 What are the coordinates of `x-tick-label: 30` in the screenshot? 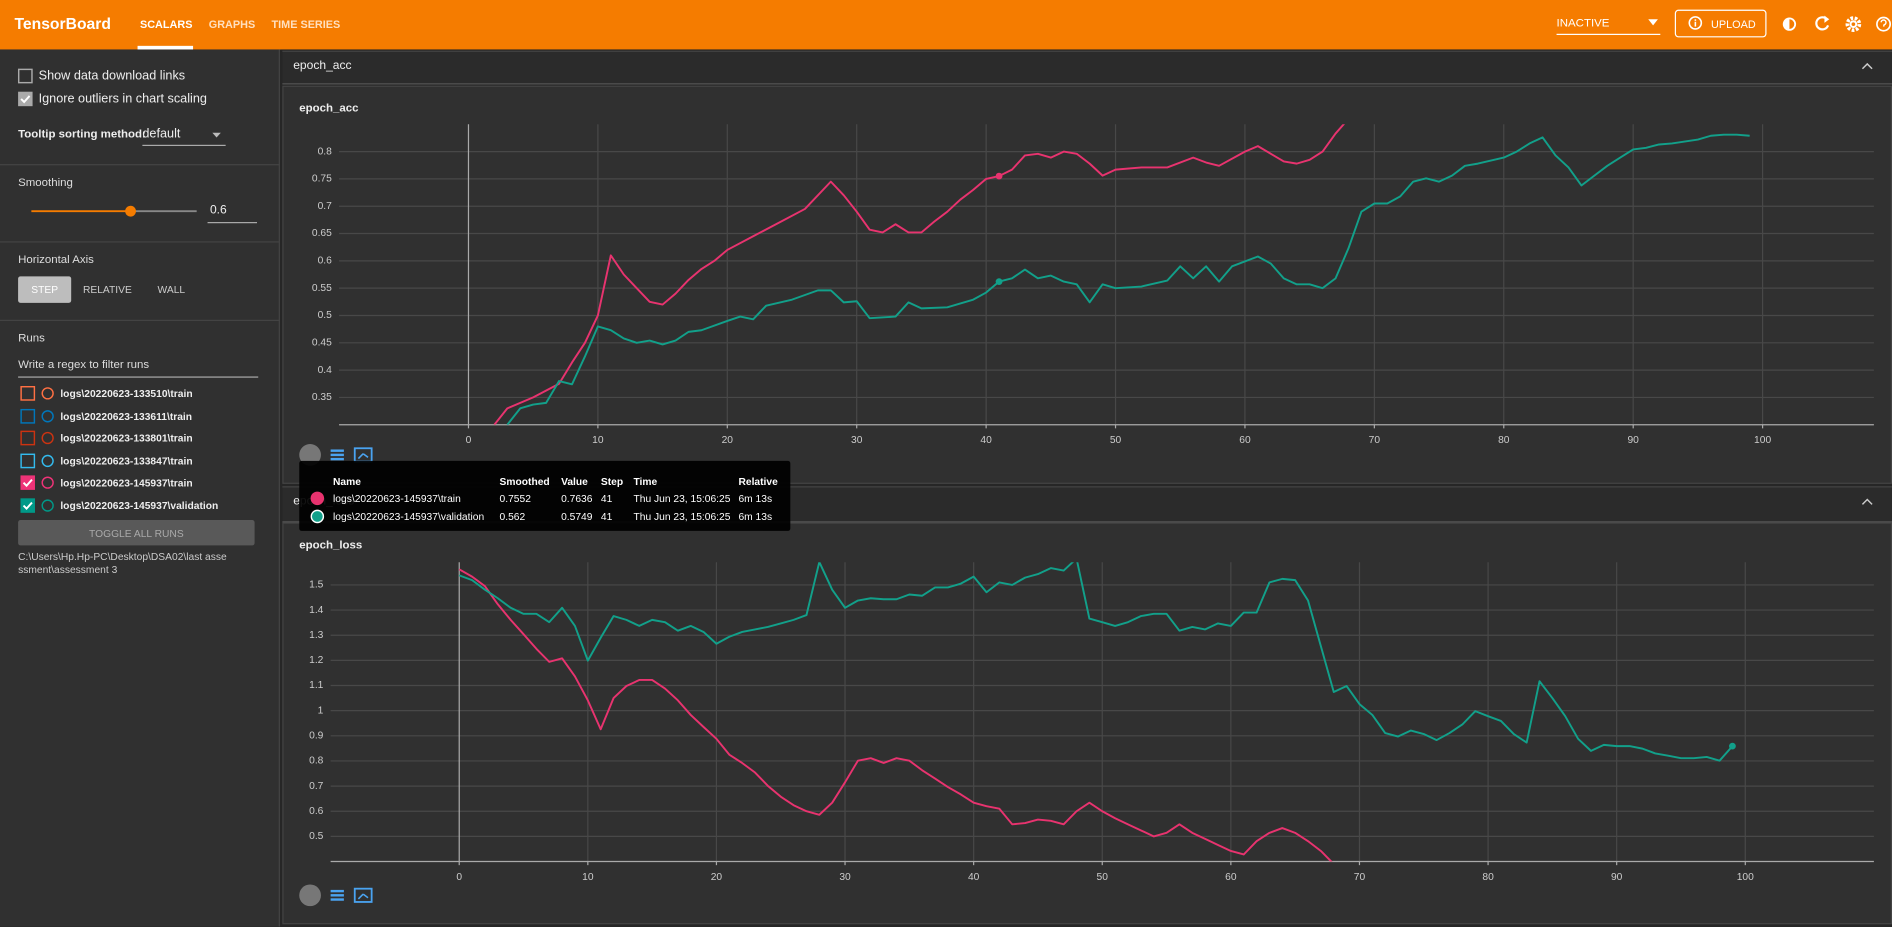 It's located at (857, 440).